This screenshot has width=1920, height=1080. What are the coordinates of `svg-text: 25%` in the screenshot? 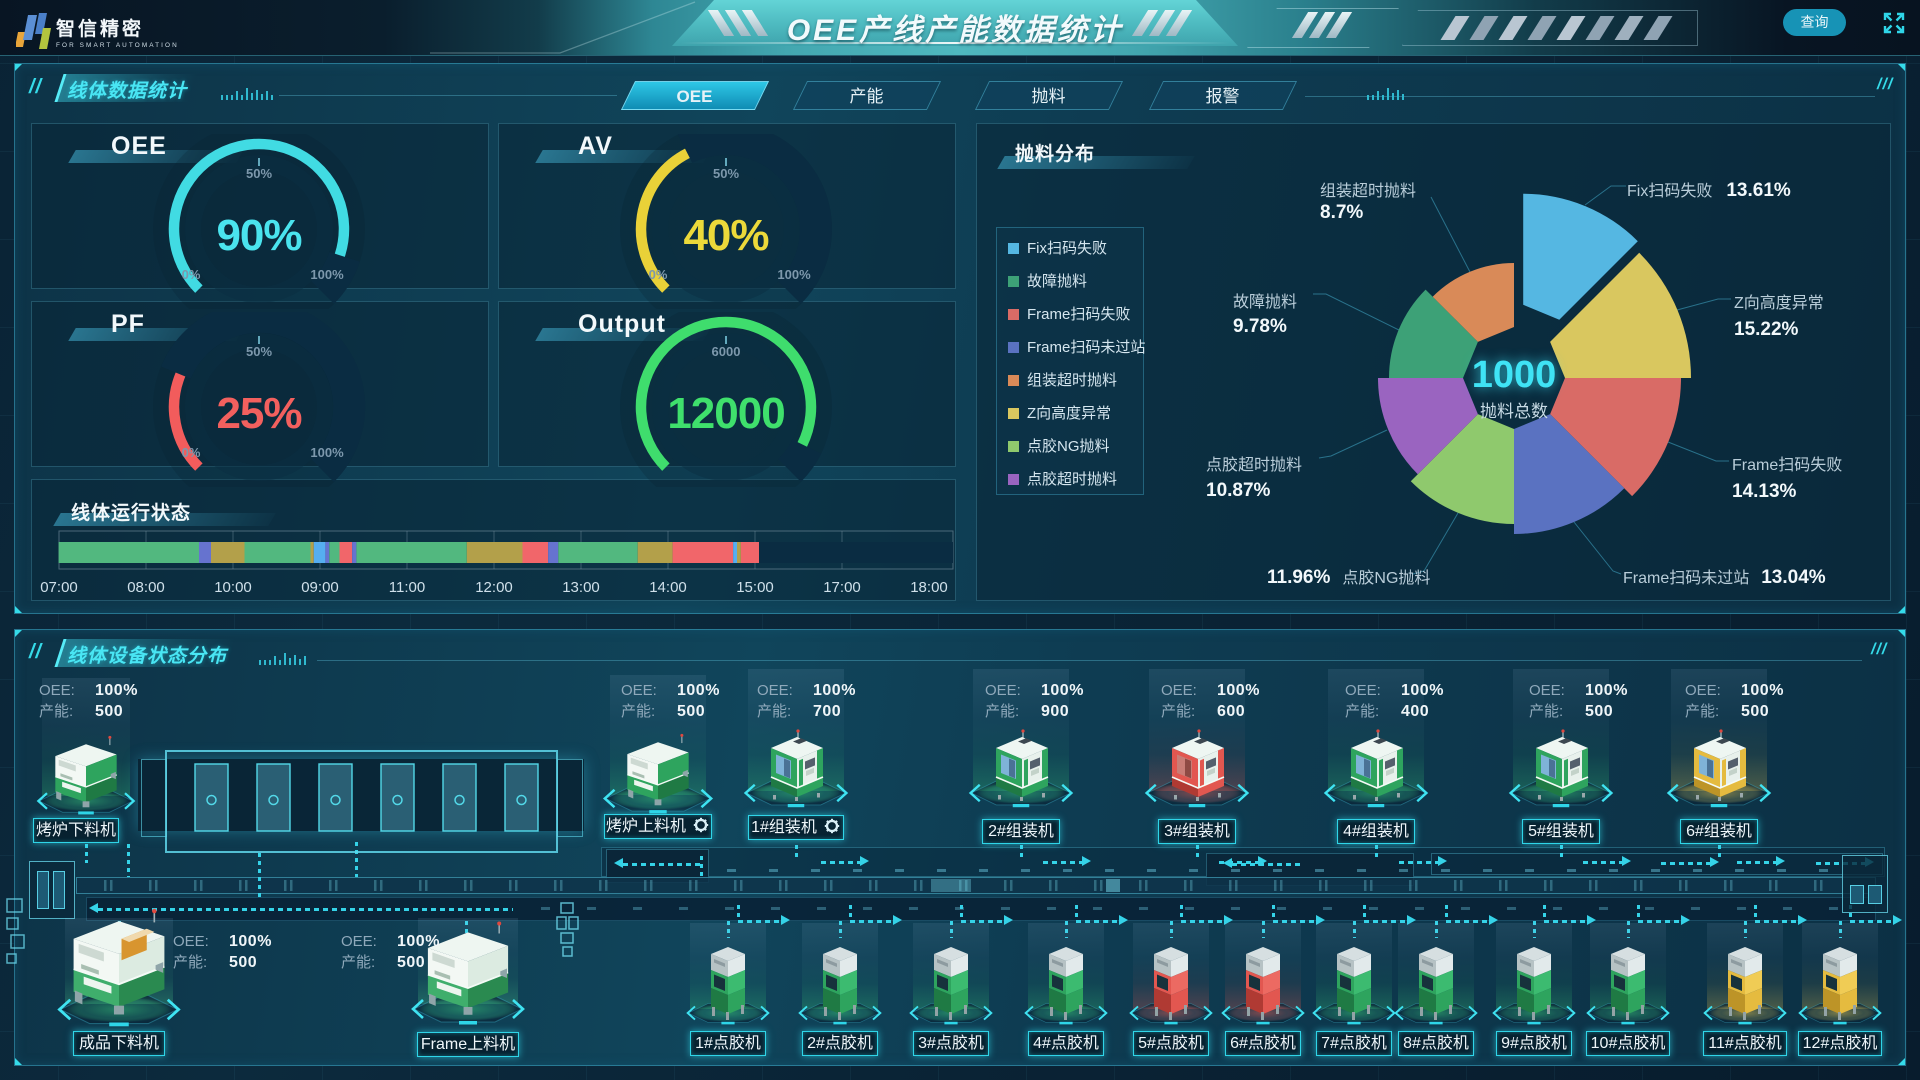 It's located at (258, 413).